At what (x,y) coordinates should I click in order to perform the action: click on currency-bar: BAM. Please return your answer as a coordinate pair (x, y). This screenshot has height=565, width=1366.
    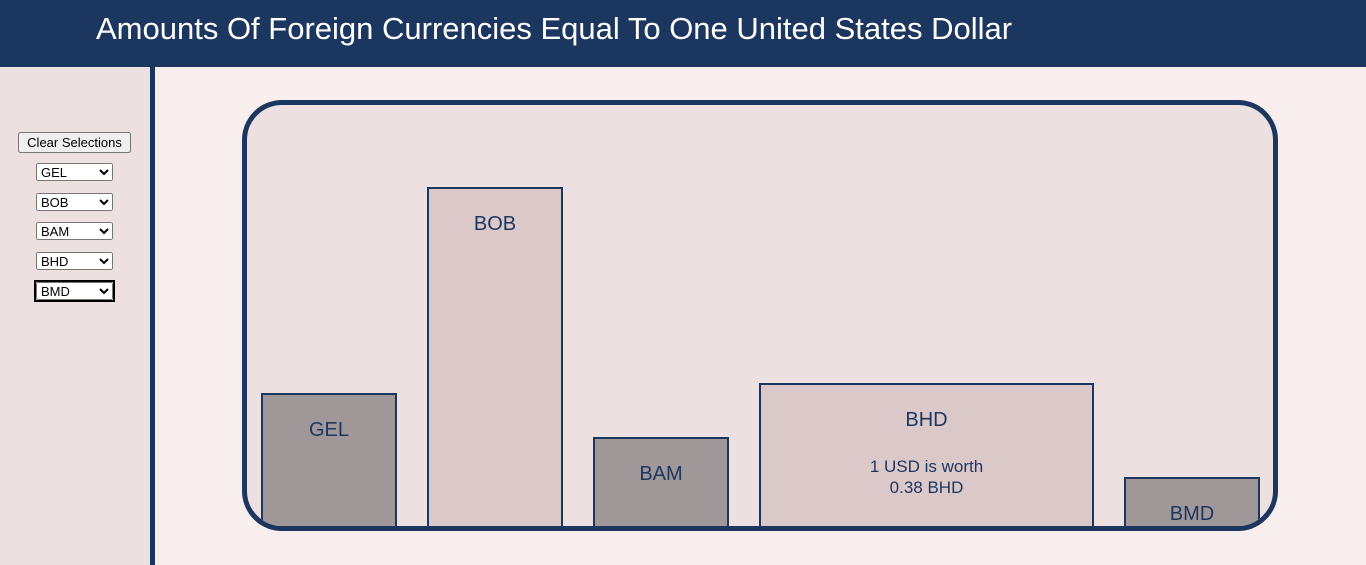
    Looking at the image, I should click on (661, 481).